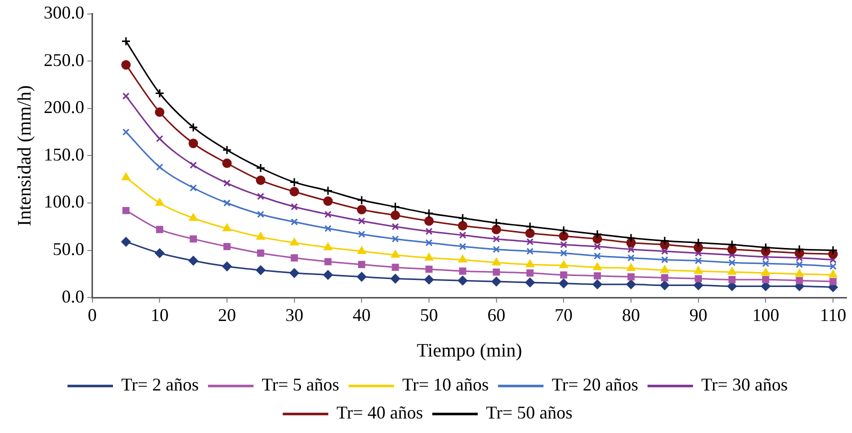 The height and width of the screenshot is (433, 852). What do you see at coordinates (64, 12) in the screenshot?
I see `y-tick-label: 300.0` at bounding box center [64, 12].